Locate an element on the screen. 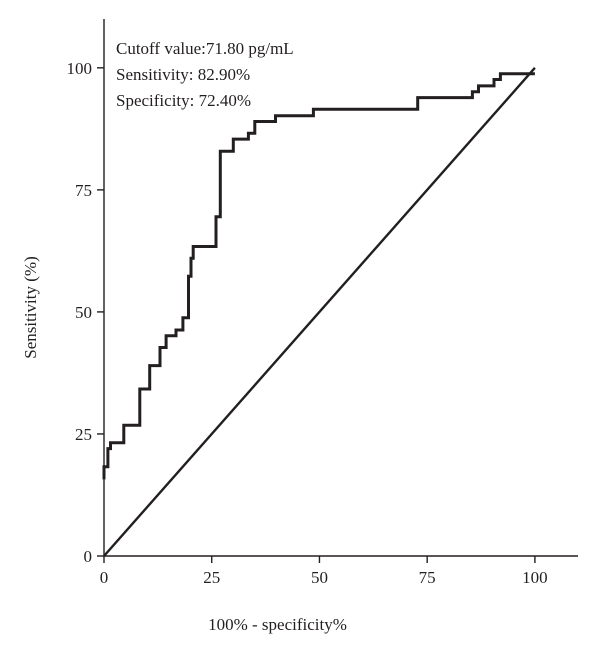 This screenshot has height=661, width=600. x-tick-label: 0 is located at coordinates (104, 577).